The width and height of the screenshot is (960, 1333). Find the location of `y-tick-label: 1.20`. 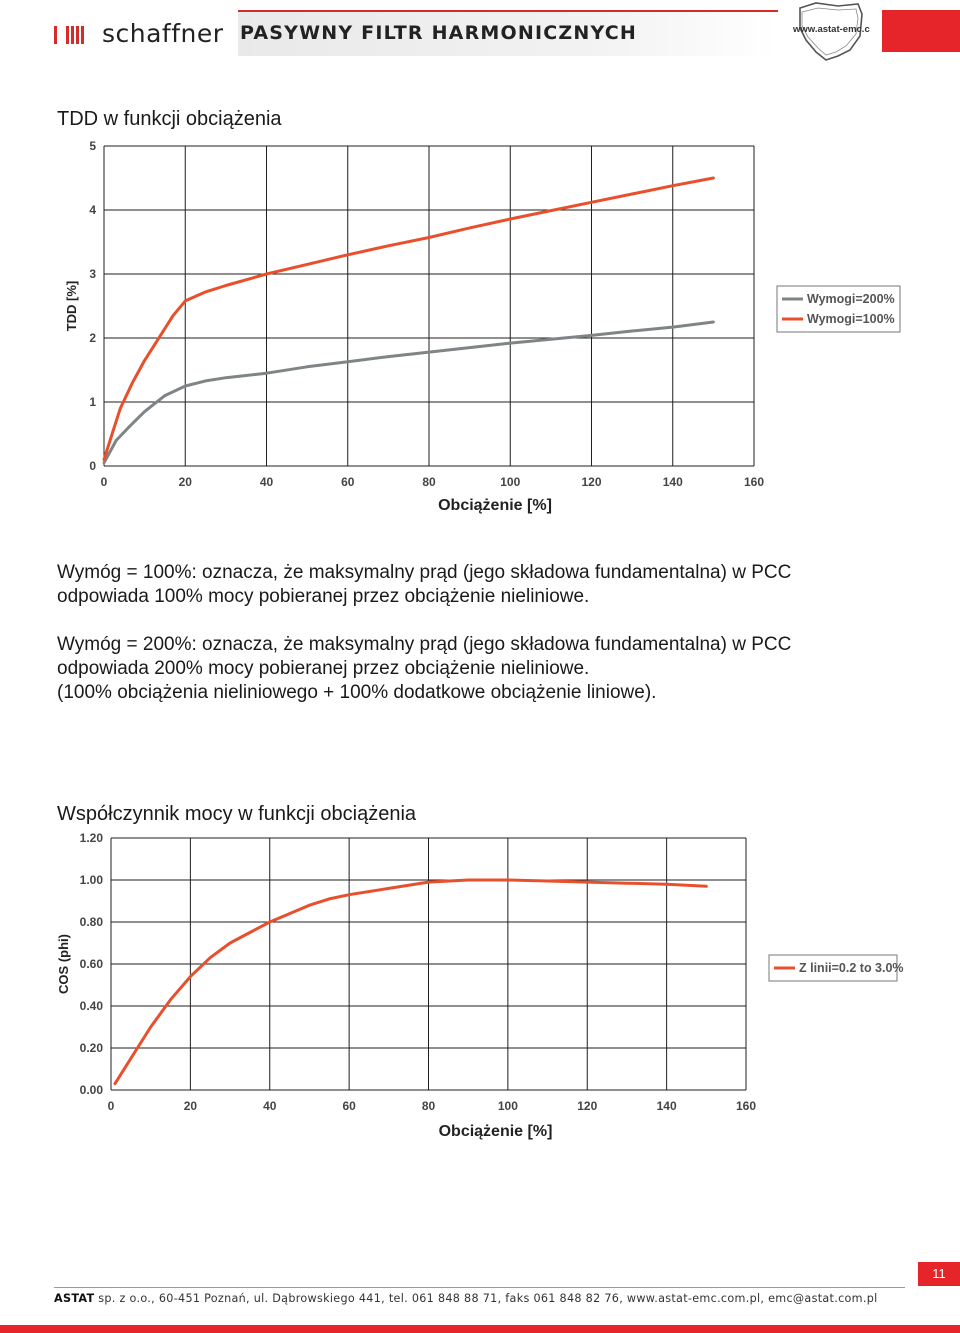

y-tick-label: 1.20 is located at coordinates (92, 838).